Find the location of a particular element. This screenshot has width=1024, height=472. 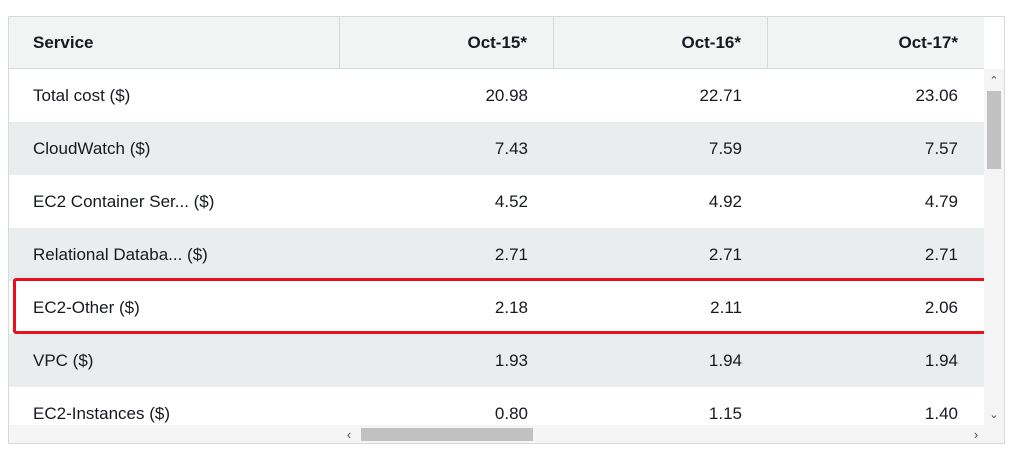

value-cell: 2.18 is located at coordinates (511, 307).